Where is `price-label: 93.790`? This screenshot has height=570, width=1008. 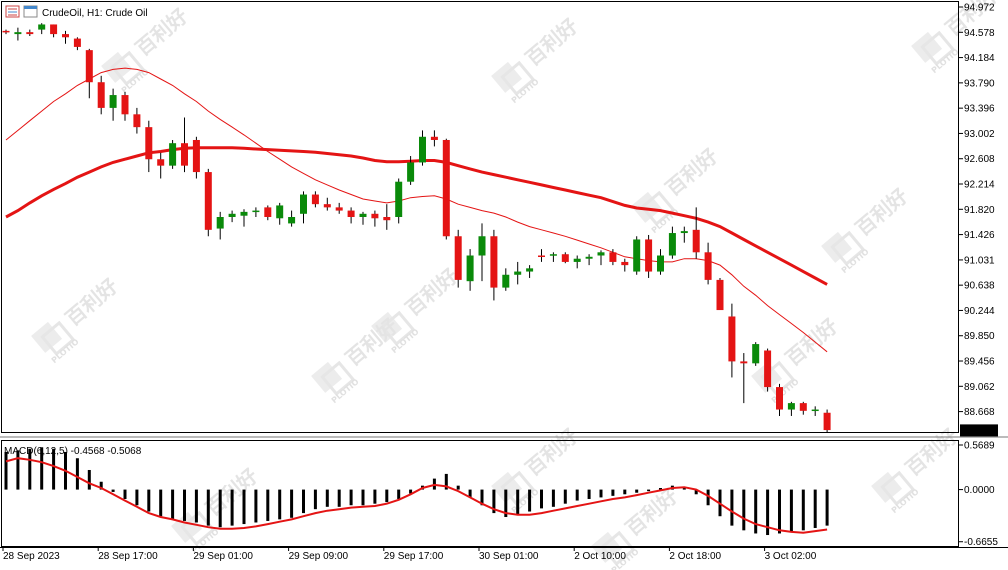 price-label: 93.790 is located at coordinates (979, 83).